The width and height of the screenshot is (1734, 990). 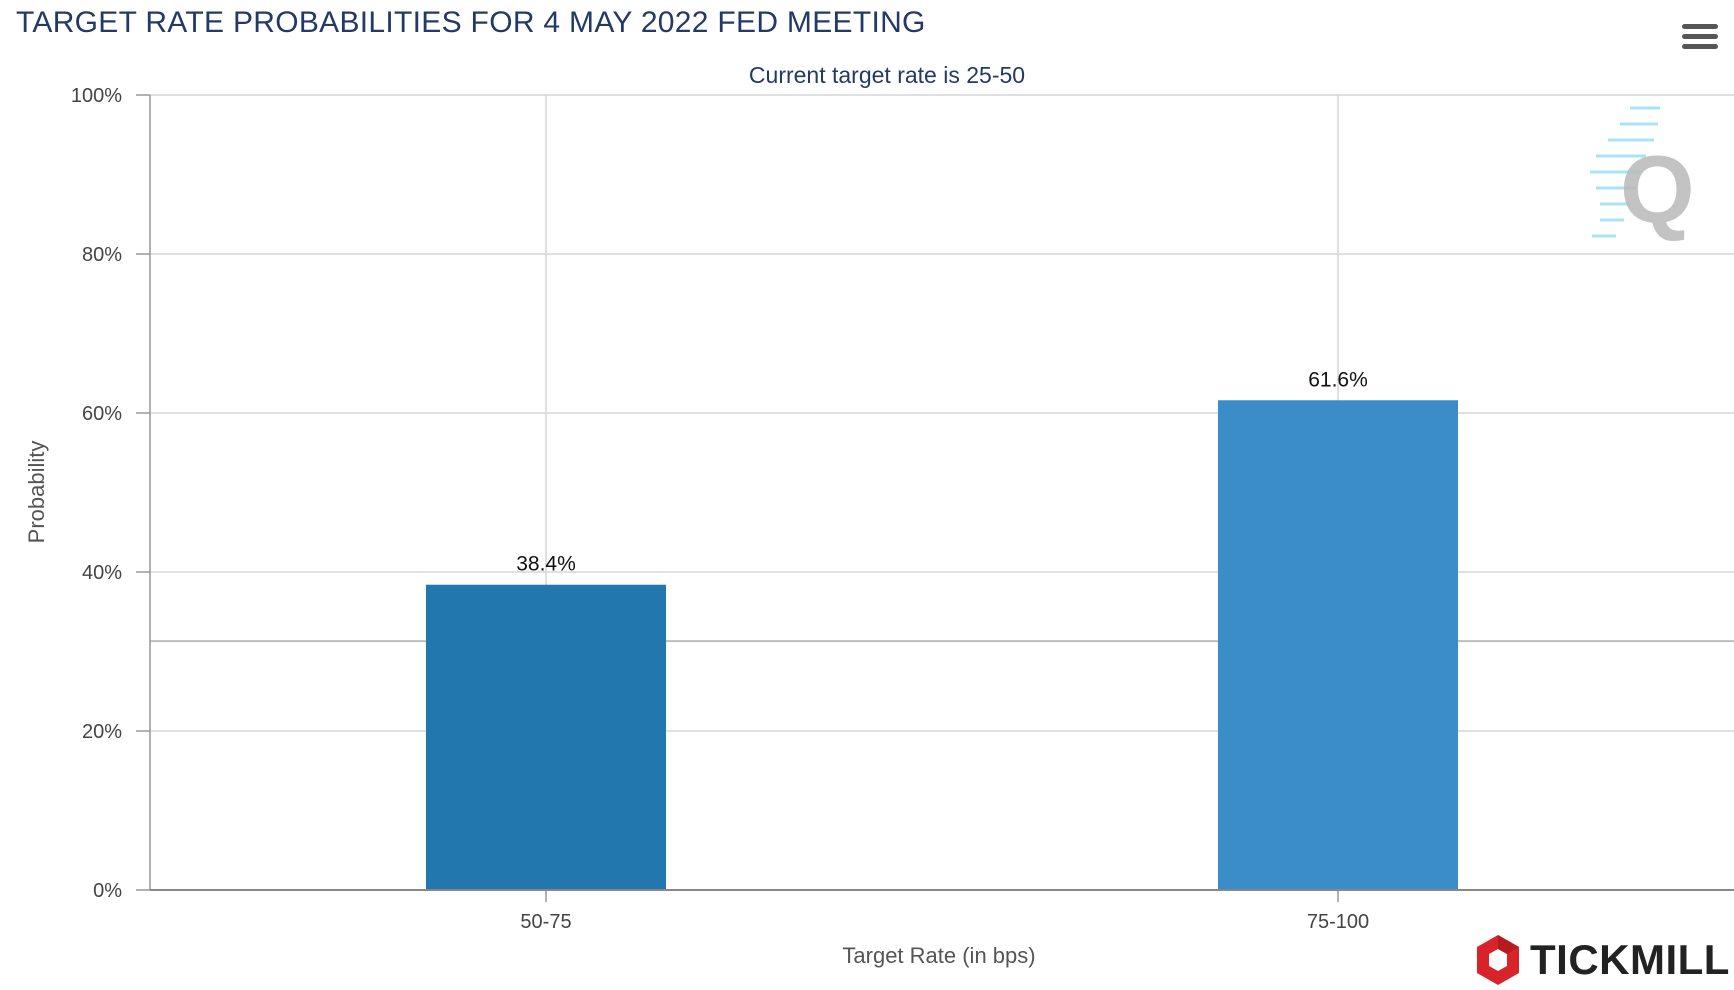 What do you see at coordinates (107, 891) in the screenshot?
I see `y-tick-label: 0%` at bounding box center [107, 891].